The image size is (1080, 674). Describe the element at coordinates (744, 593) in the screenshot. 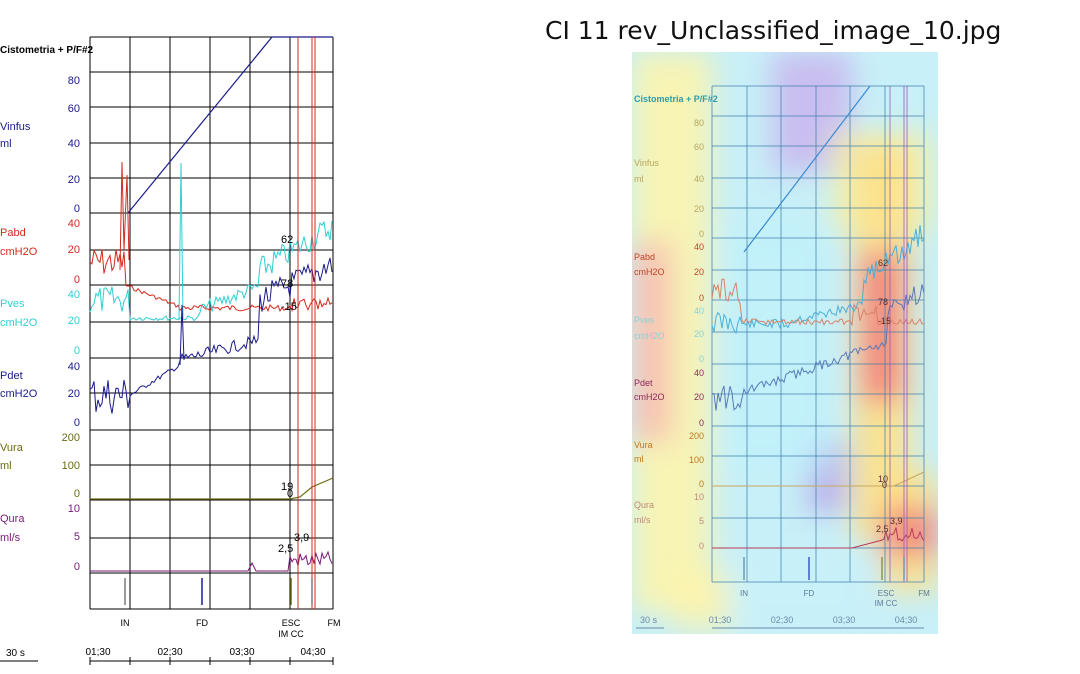

I see `event-label: IN` at that location.